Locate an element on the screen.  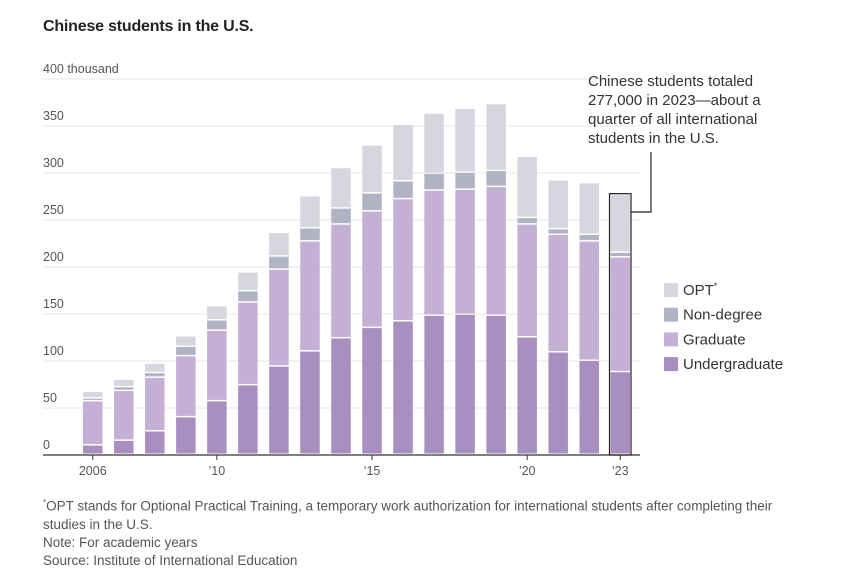
bar-segment-graduate-2008 is located at coordinates (155, 403).